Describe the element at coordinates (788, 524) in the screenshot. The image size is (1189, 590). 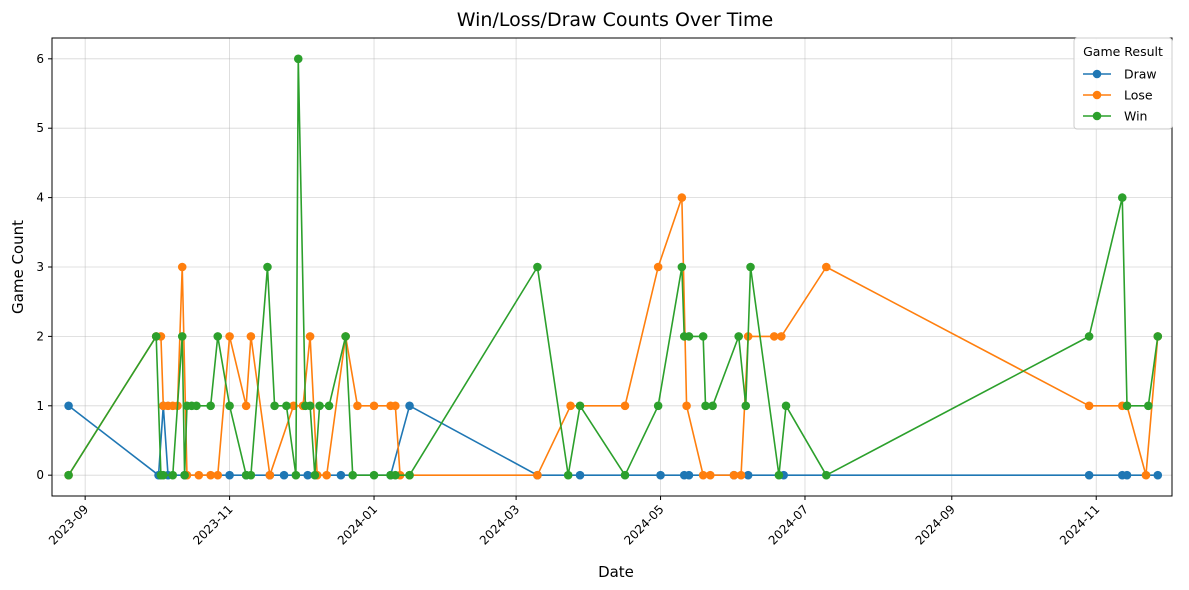
I see `x-tick-label: 2024-07` at that location.